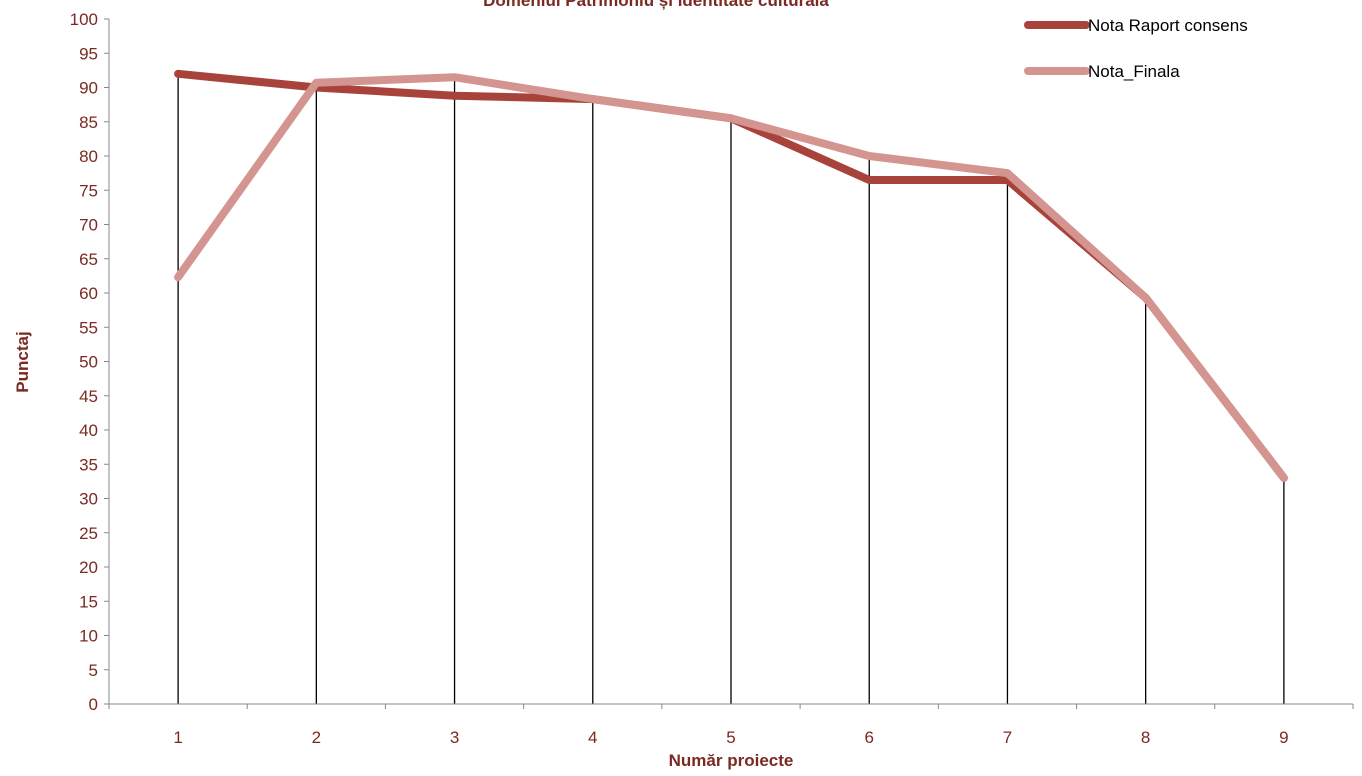 The height and width of the screenshot is (776, 1362). Describe the element at coordinates (316, 737) in the screenshot. I see `x-tick-label: 2` at that location.